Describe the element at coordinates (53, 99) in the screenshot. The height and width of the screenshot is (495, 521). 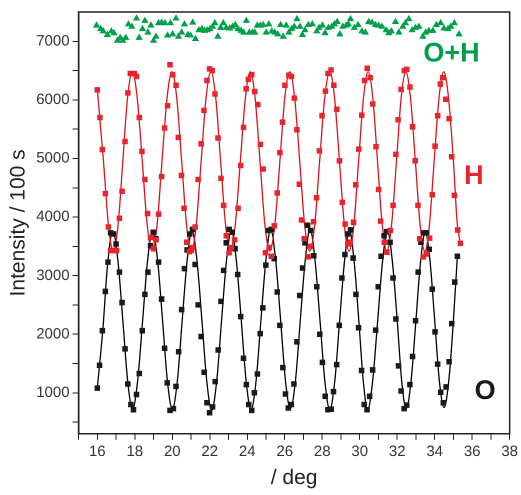
I see `y-tick-label: 6000` at that location.